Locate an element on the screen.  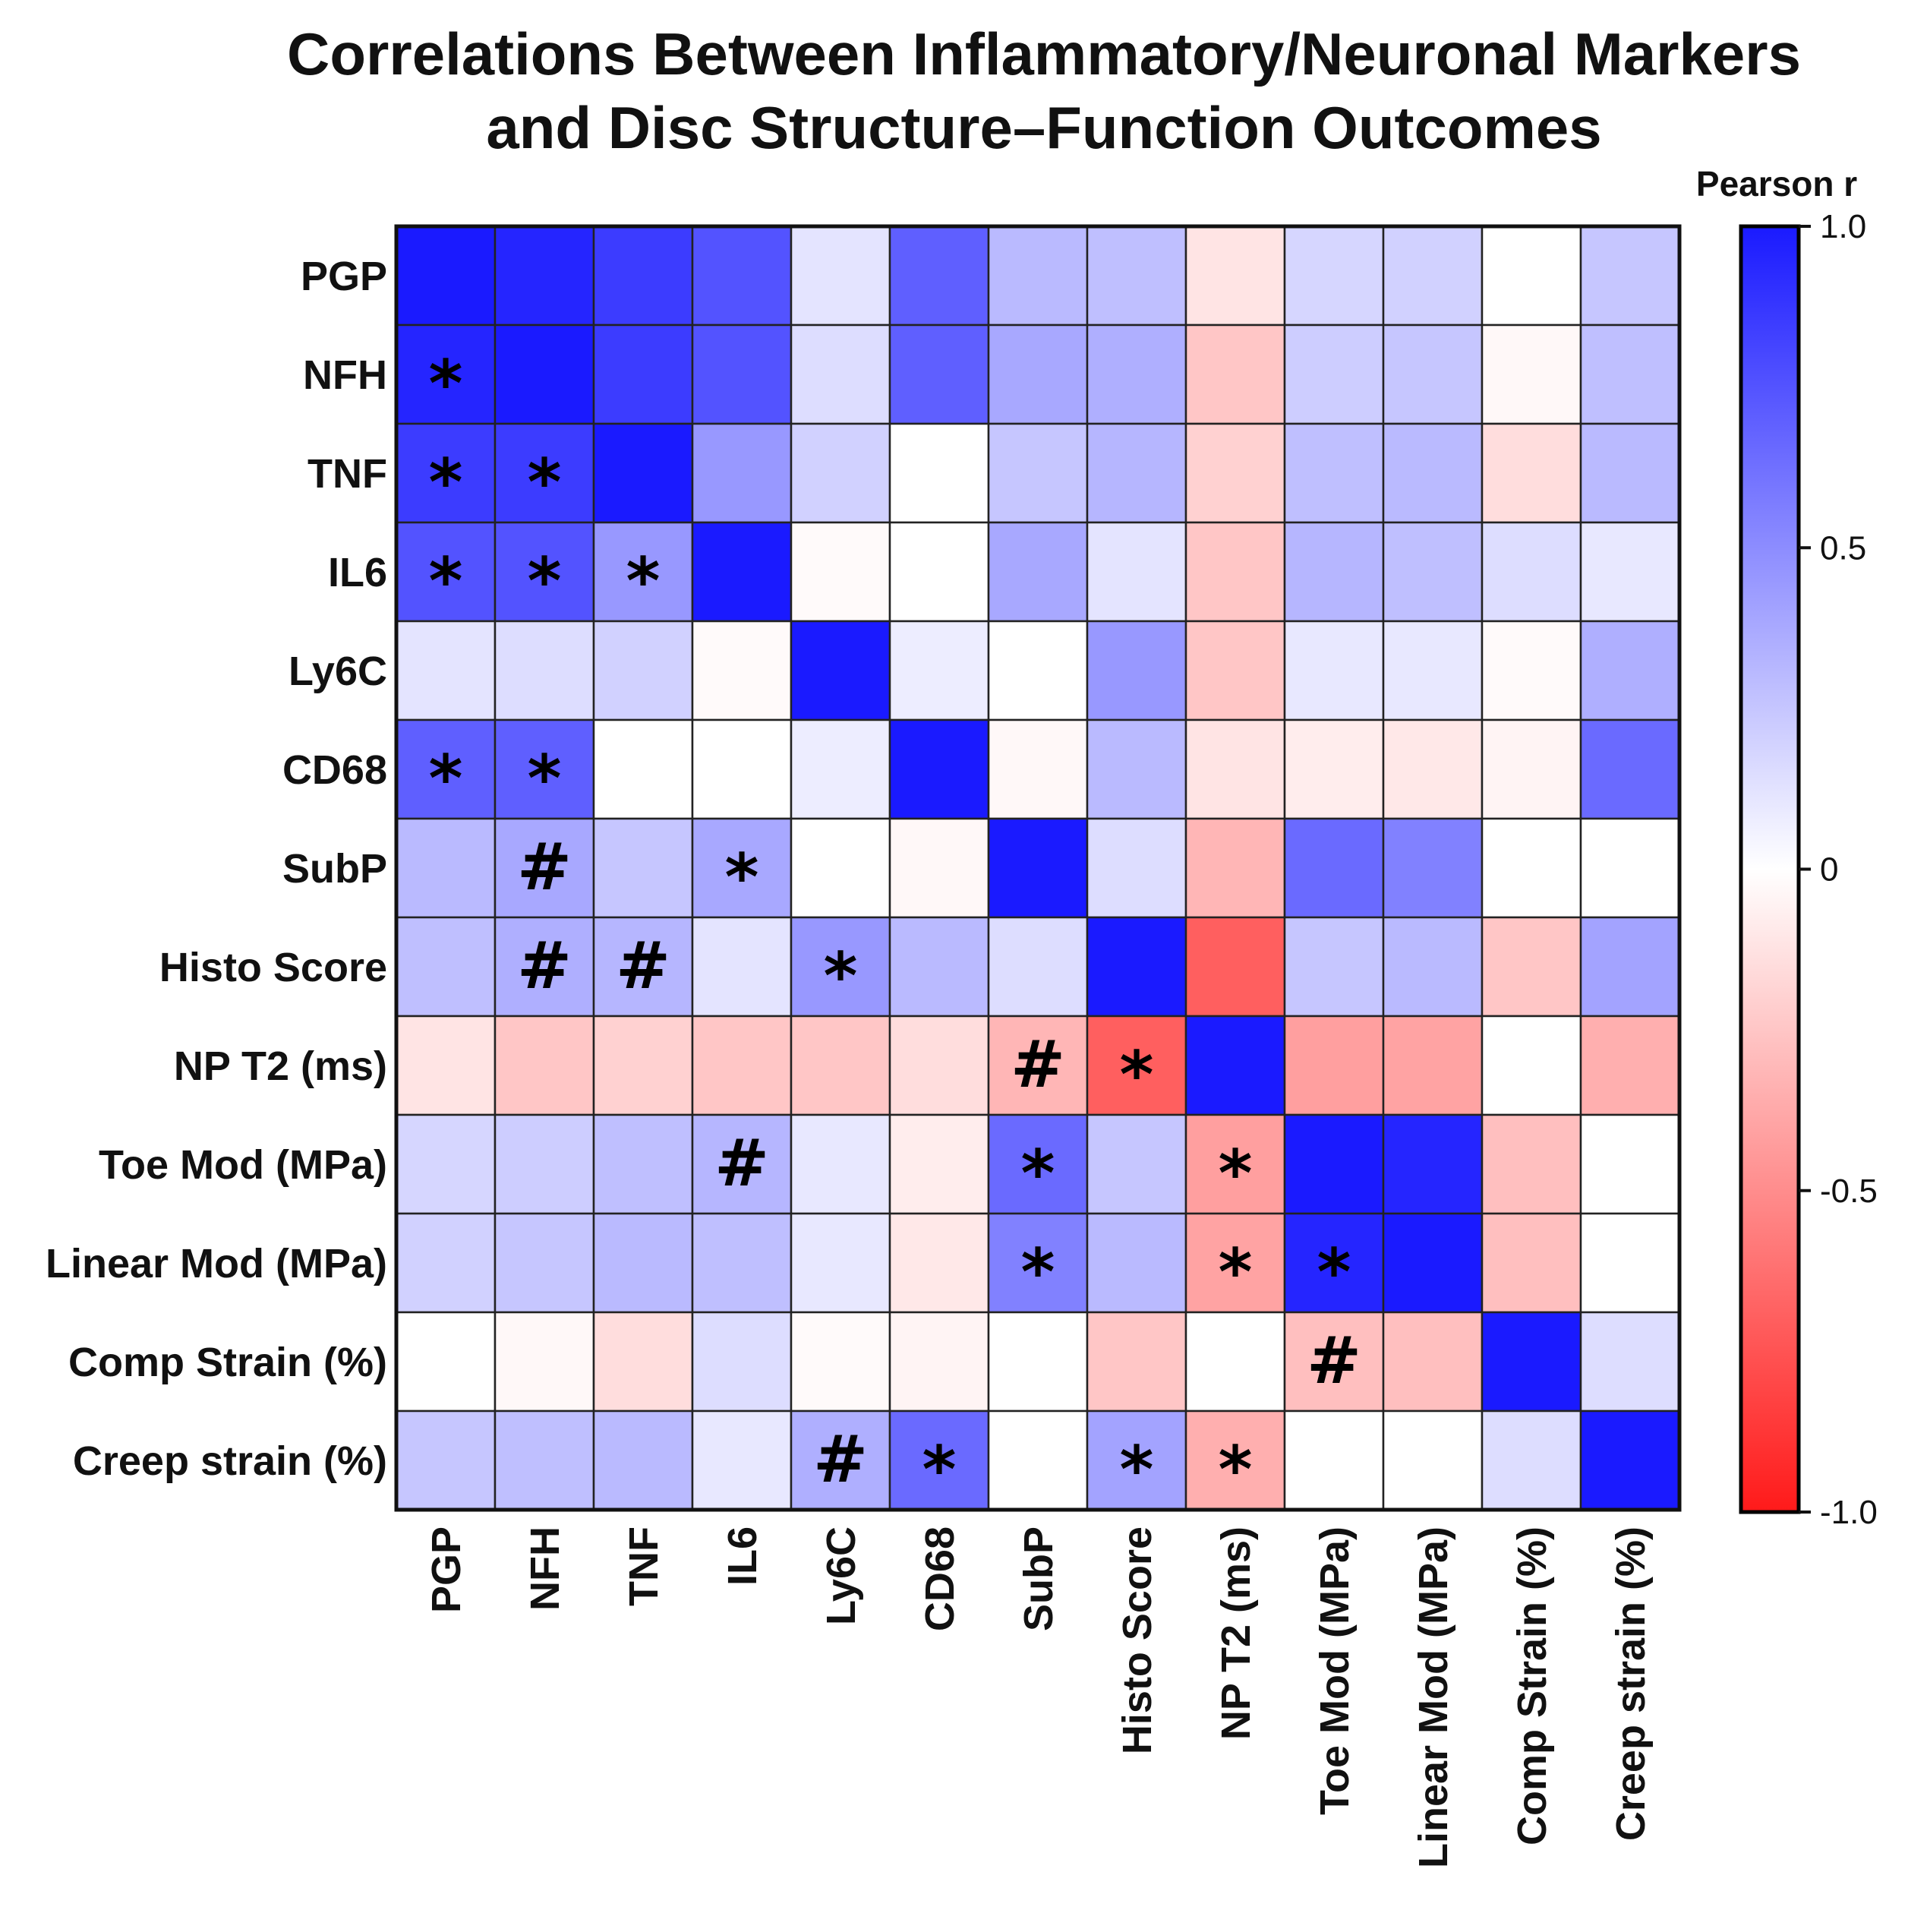
heatmap-cell-subp-histo-score is located at coordinates (1137, 868).